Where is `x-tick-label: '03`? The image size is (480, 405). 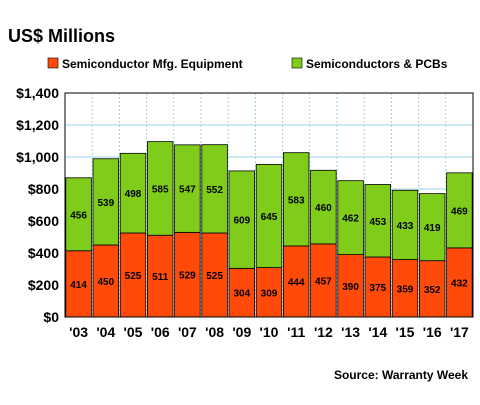 x-tick-label: '03 is located at coordinates (78, 332).